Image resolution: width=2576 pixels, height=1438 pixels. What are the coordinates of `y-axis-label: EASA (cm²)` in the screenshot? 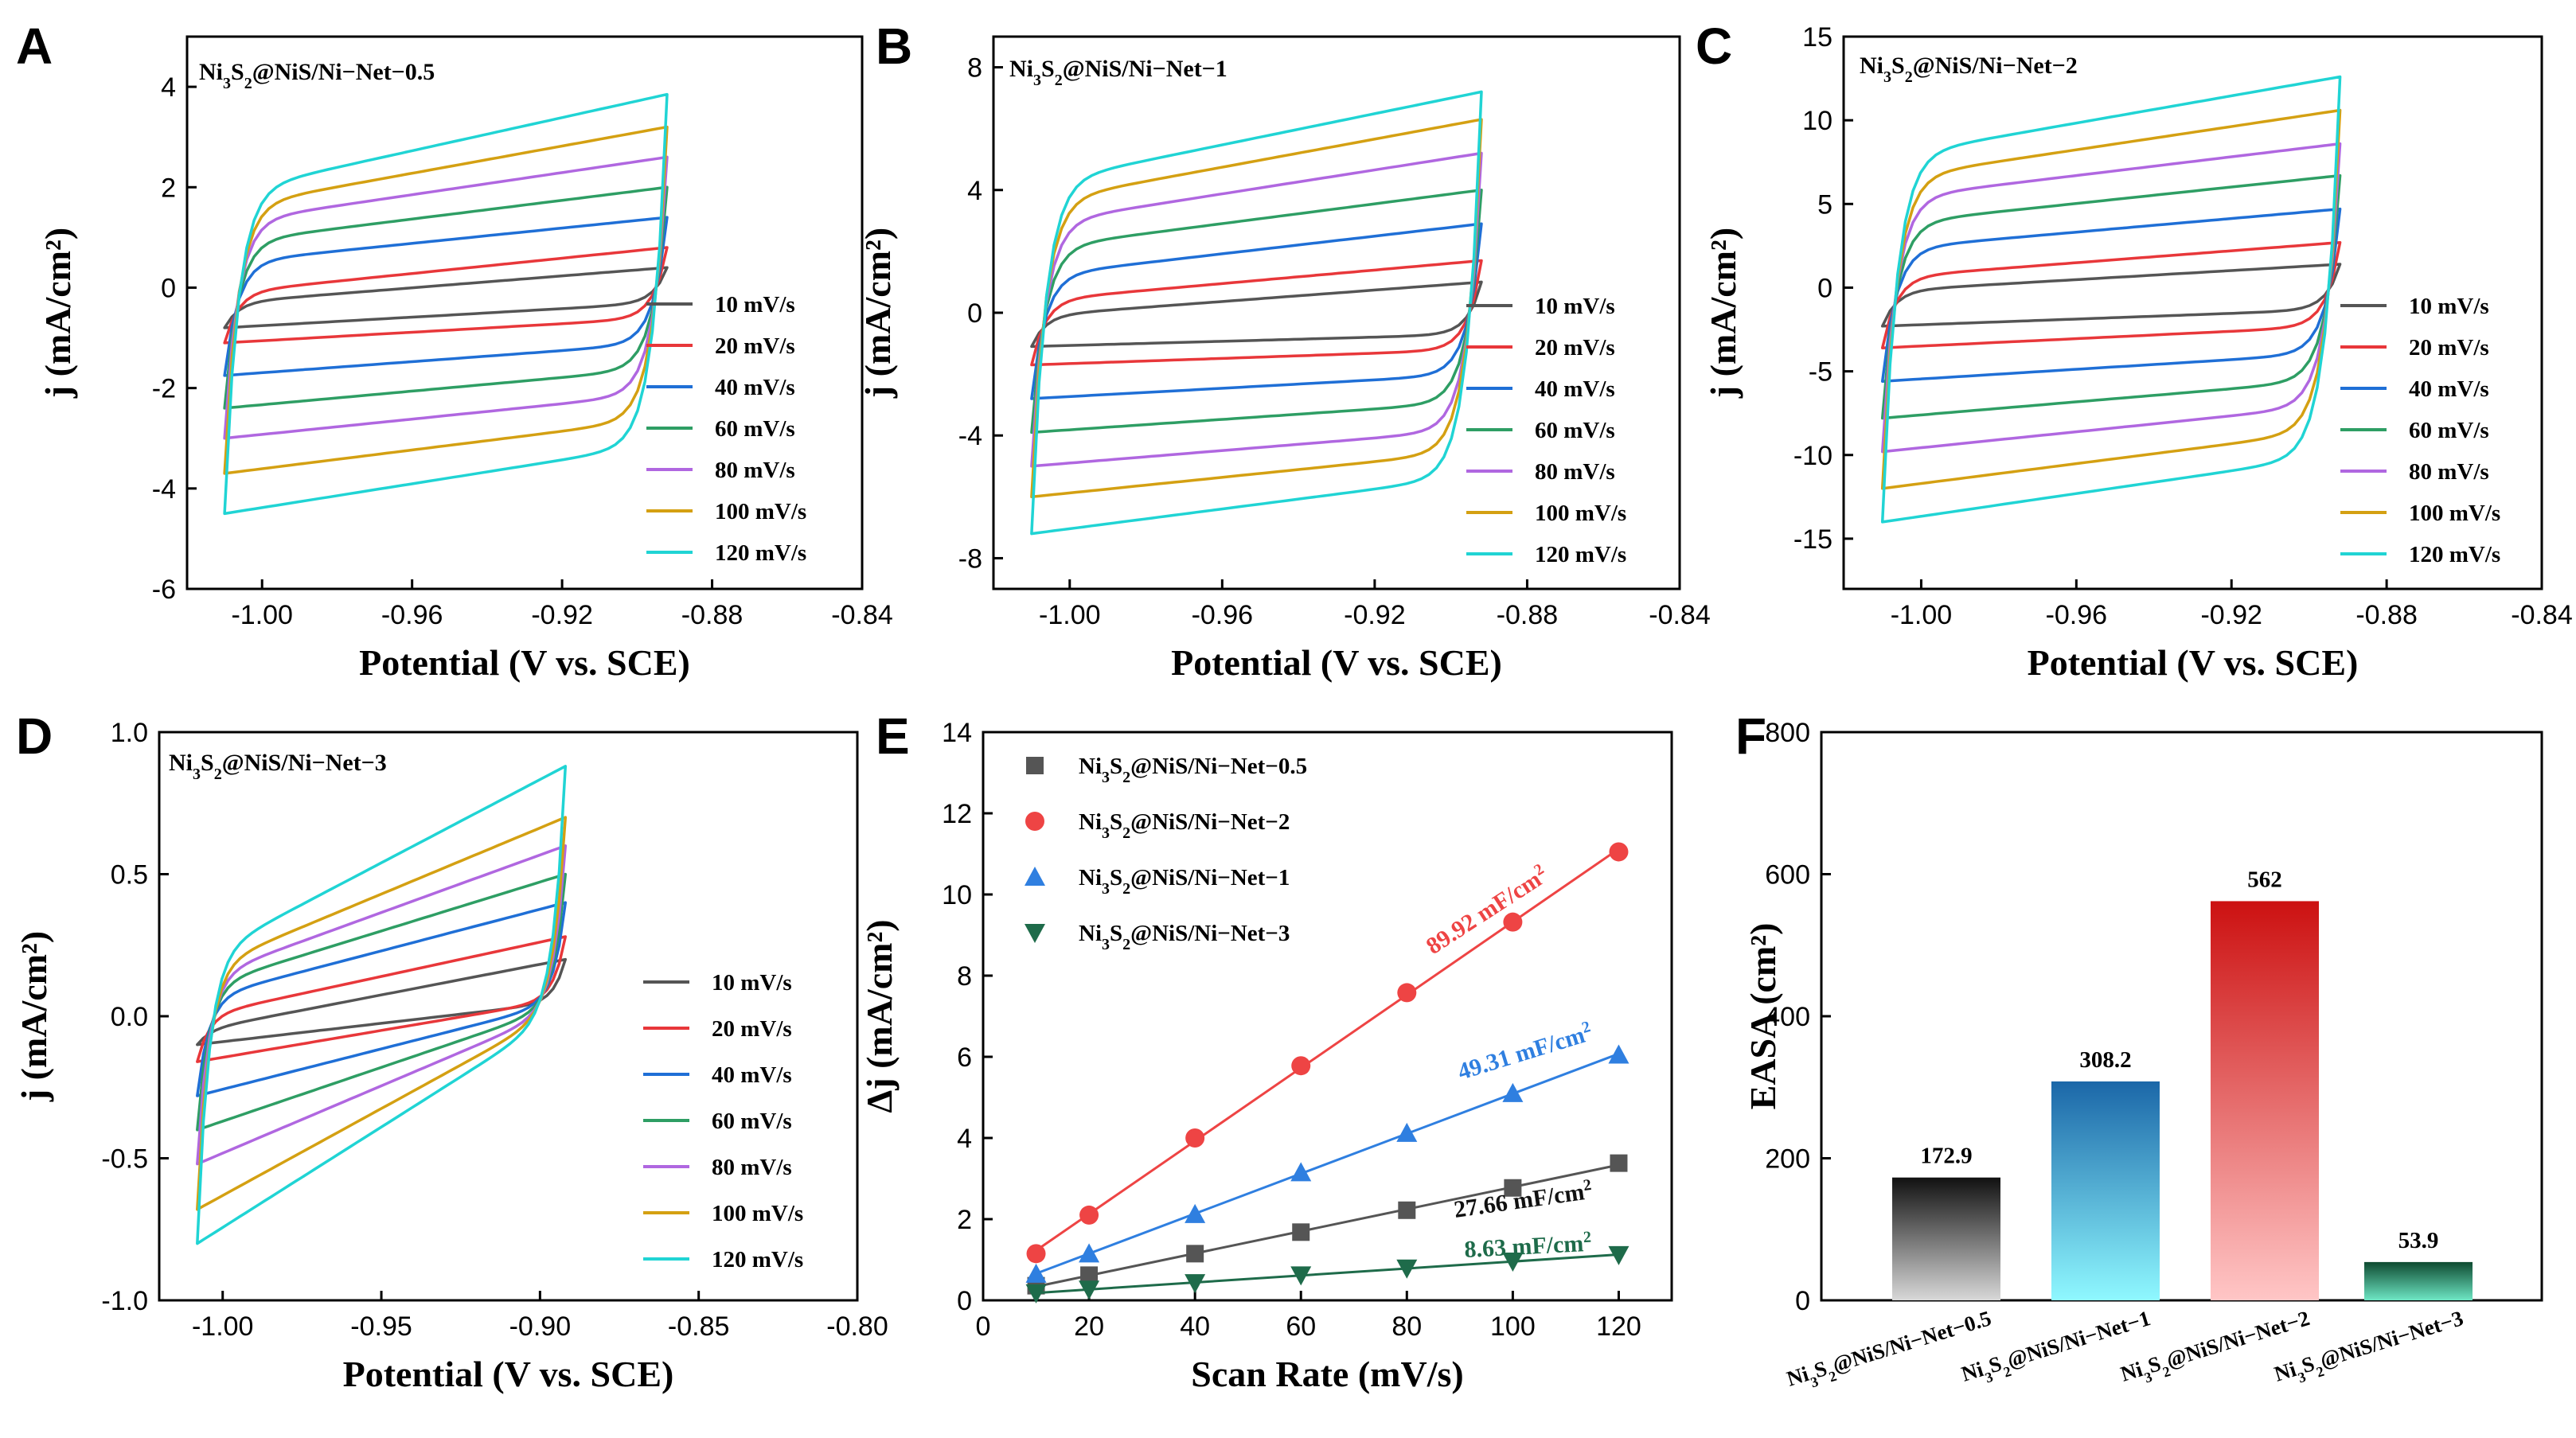 It's located at (1763, 1017).